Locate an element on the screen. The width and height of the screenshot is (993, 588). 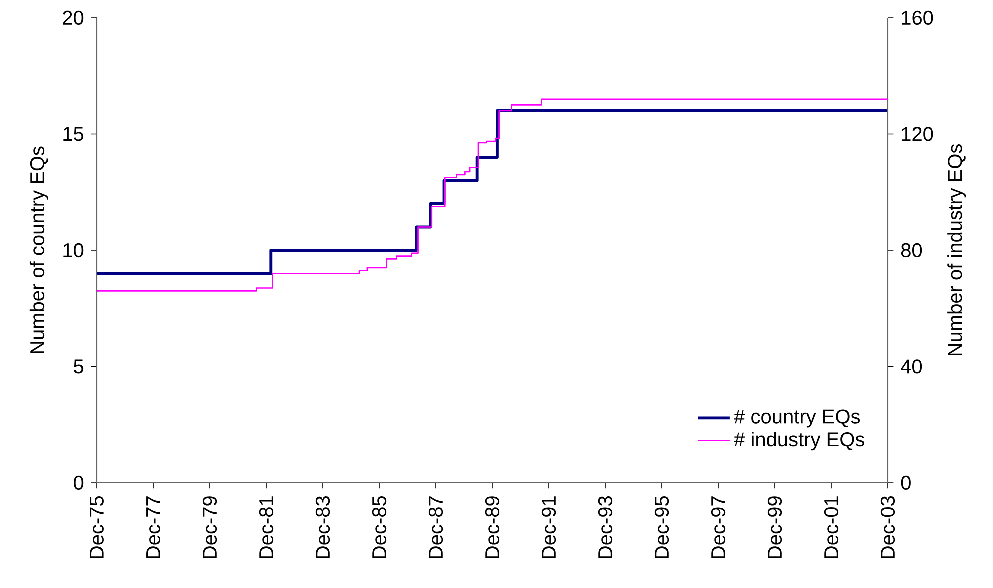
y2-axis-title: Number of industry EQs is located at coordinates (957, 250).